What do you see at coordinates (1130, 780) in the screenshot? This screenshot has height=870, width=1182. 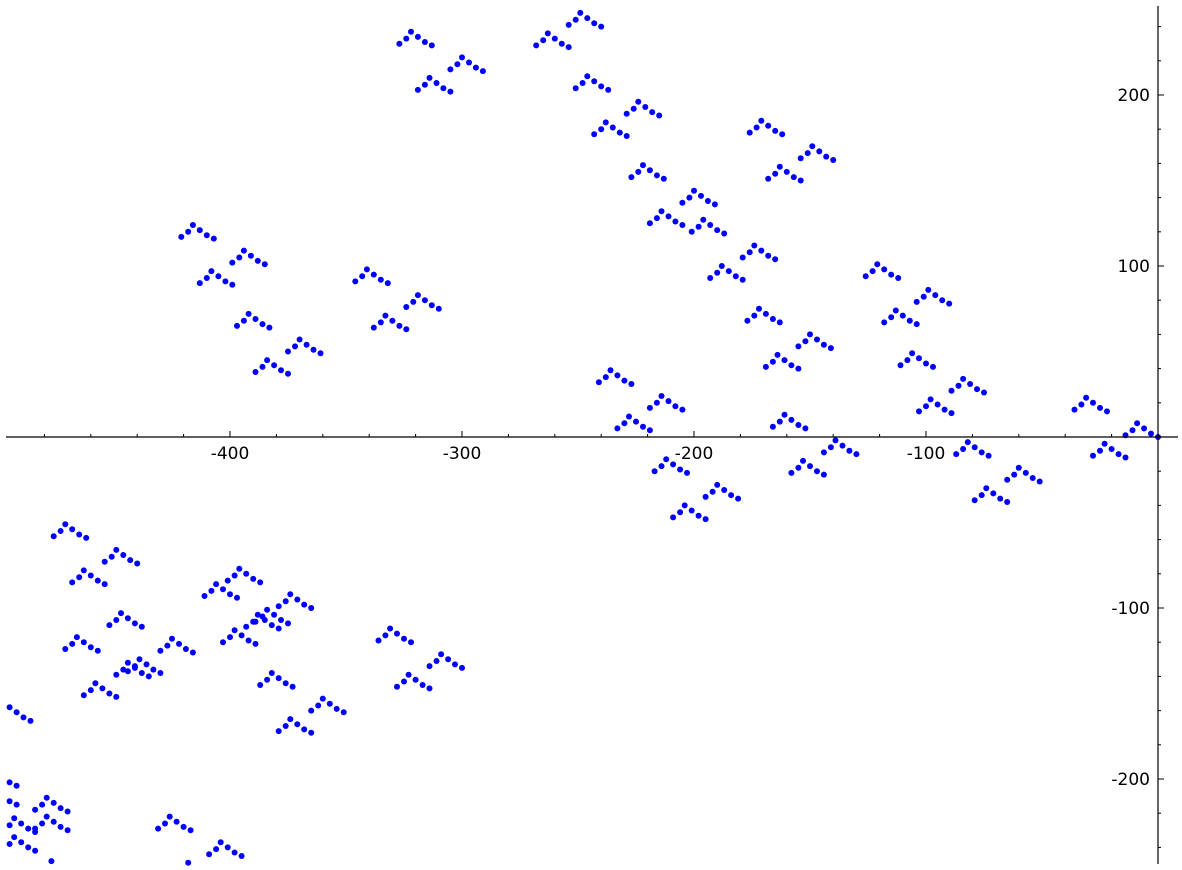 I see `y-tick-label: -200` at bounding box center [1130, 780].